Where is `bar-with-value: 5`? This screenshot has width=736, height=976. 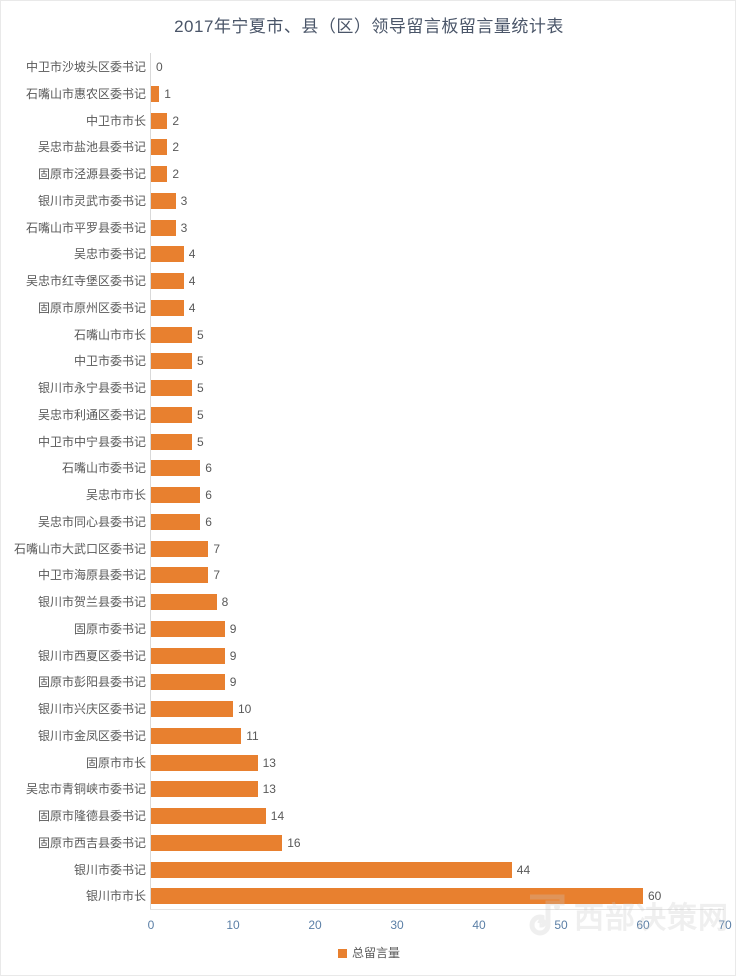 bar-with-value: 5 is located at coordinates (177, 441).